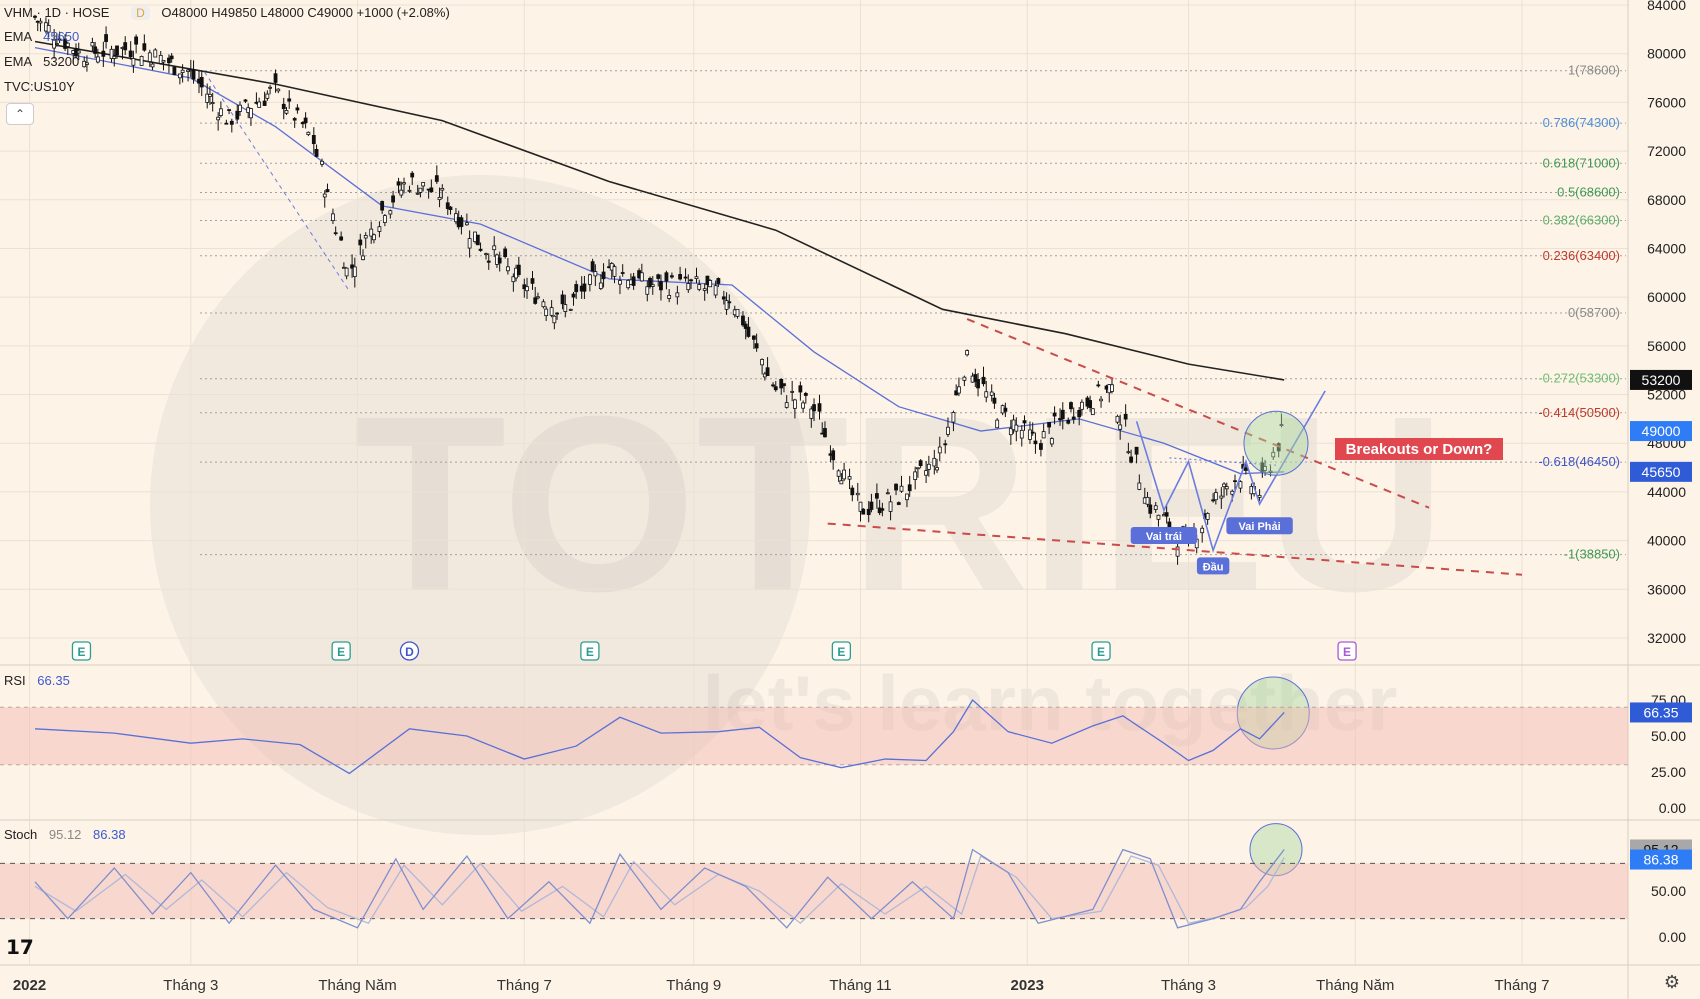 The height and width of the screenshot is (999, 1700). Describe the element at coordinates (1666, 395) in the screenshot. I see `price-tick-label: 52000` at that location.